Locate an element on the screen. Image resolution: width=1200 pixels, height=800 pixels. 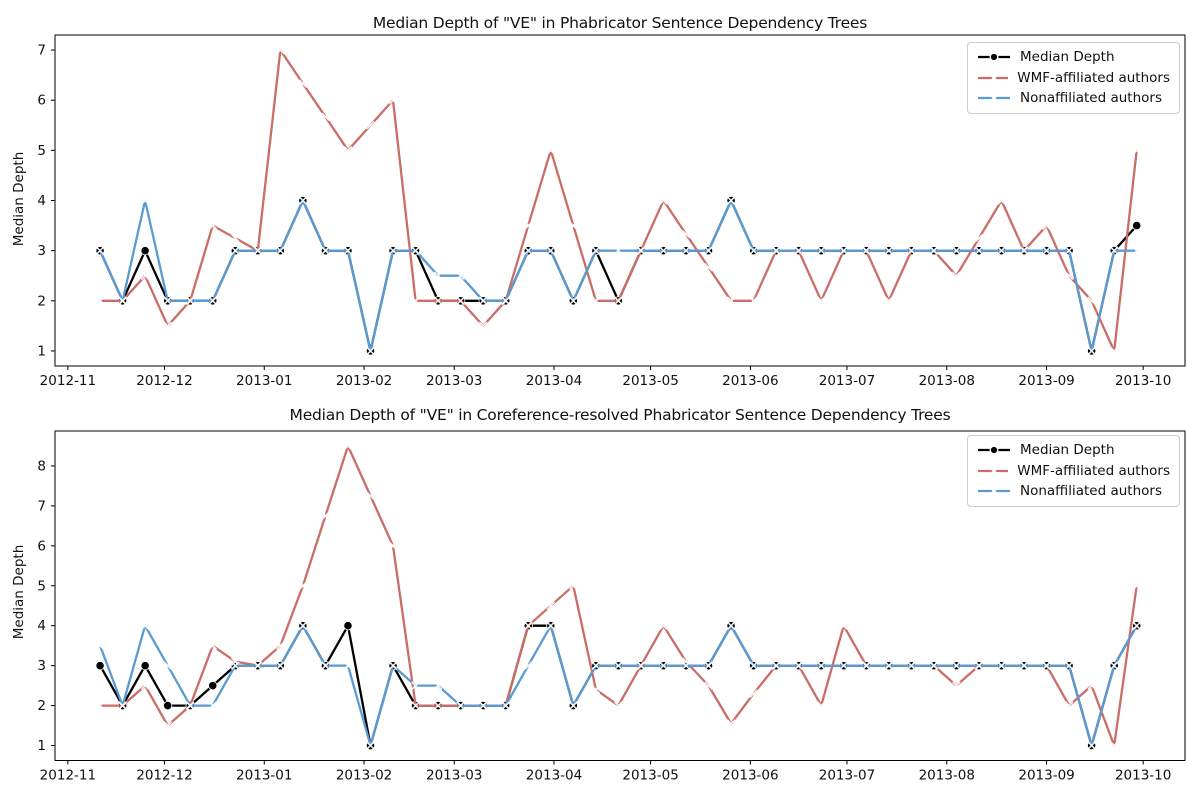
y-tick-label: 6 is located at coordinates (41, 546).